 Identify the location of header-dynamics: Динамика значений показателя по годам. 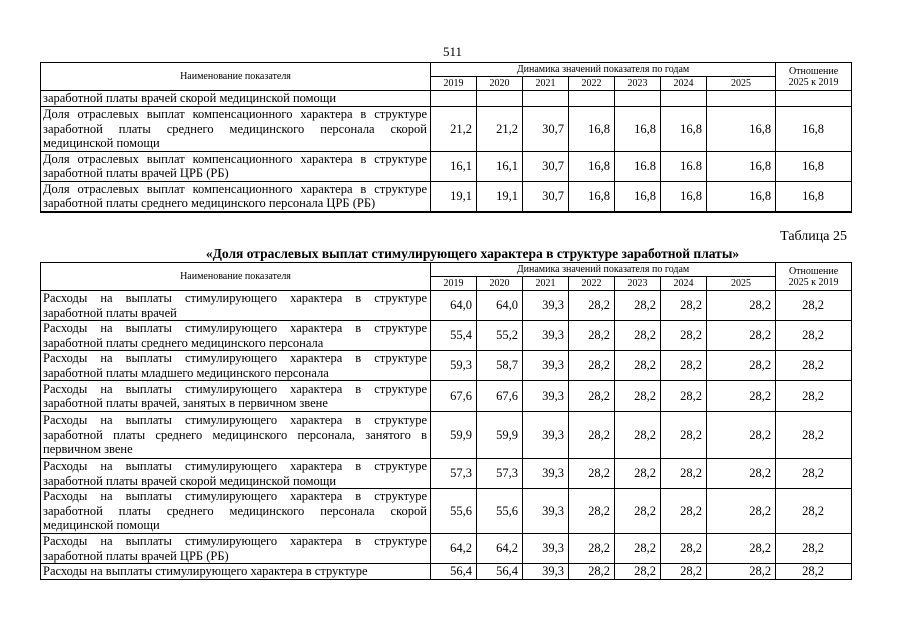
(603, 269).